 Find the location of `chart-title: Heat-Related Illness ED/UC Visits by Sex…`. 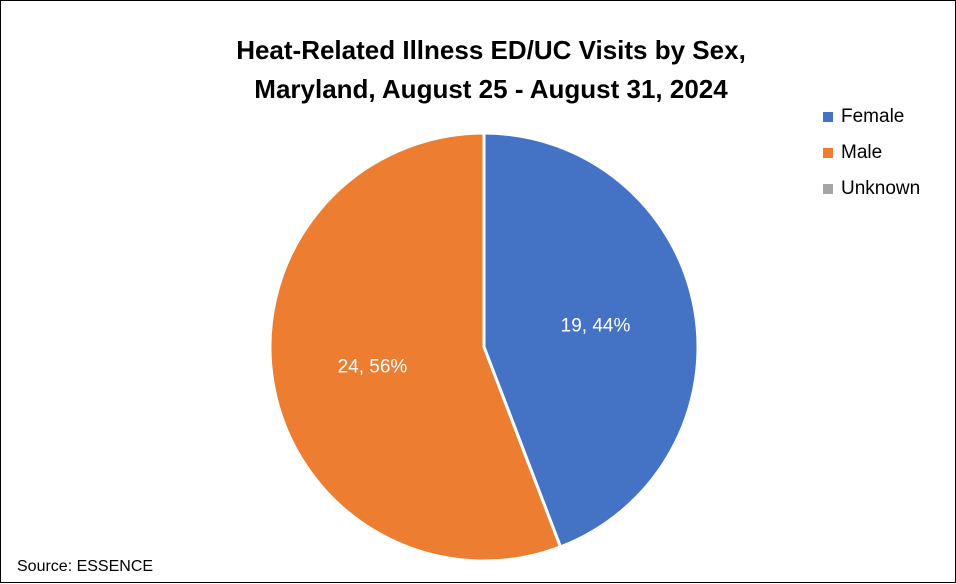

chart-title: Heat-Related Illness ED/UC Visits by Sex… is located at coordinates (491, 70).